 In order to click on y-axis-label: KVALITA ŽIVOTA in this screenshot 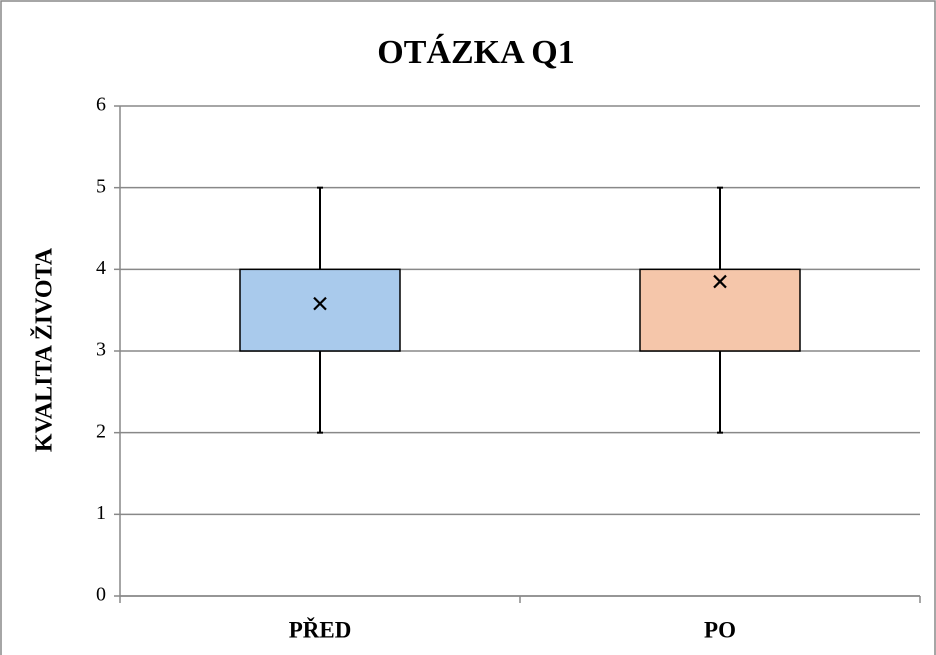, I will do `click(44, 349)`.